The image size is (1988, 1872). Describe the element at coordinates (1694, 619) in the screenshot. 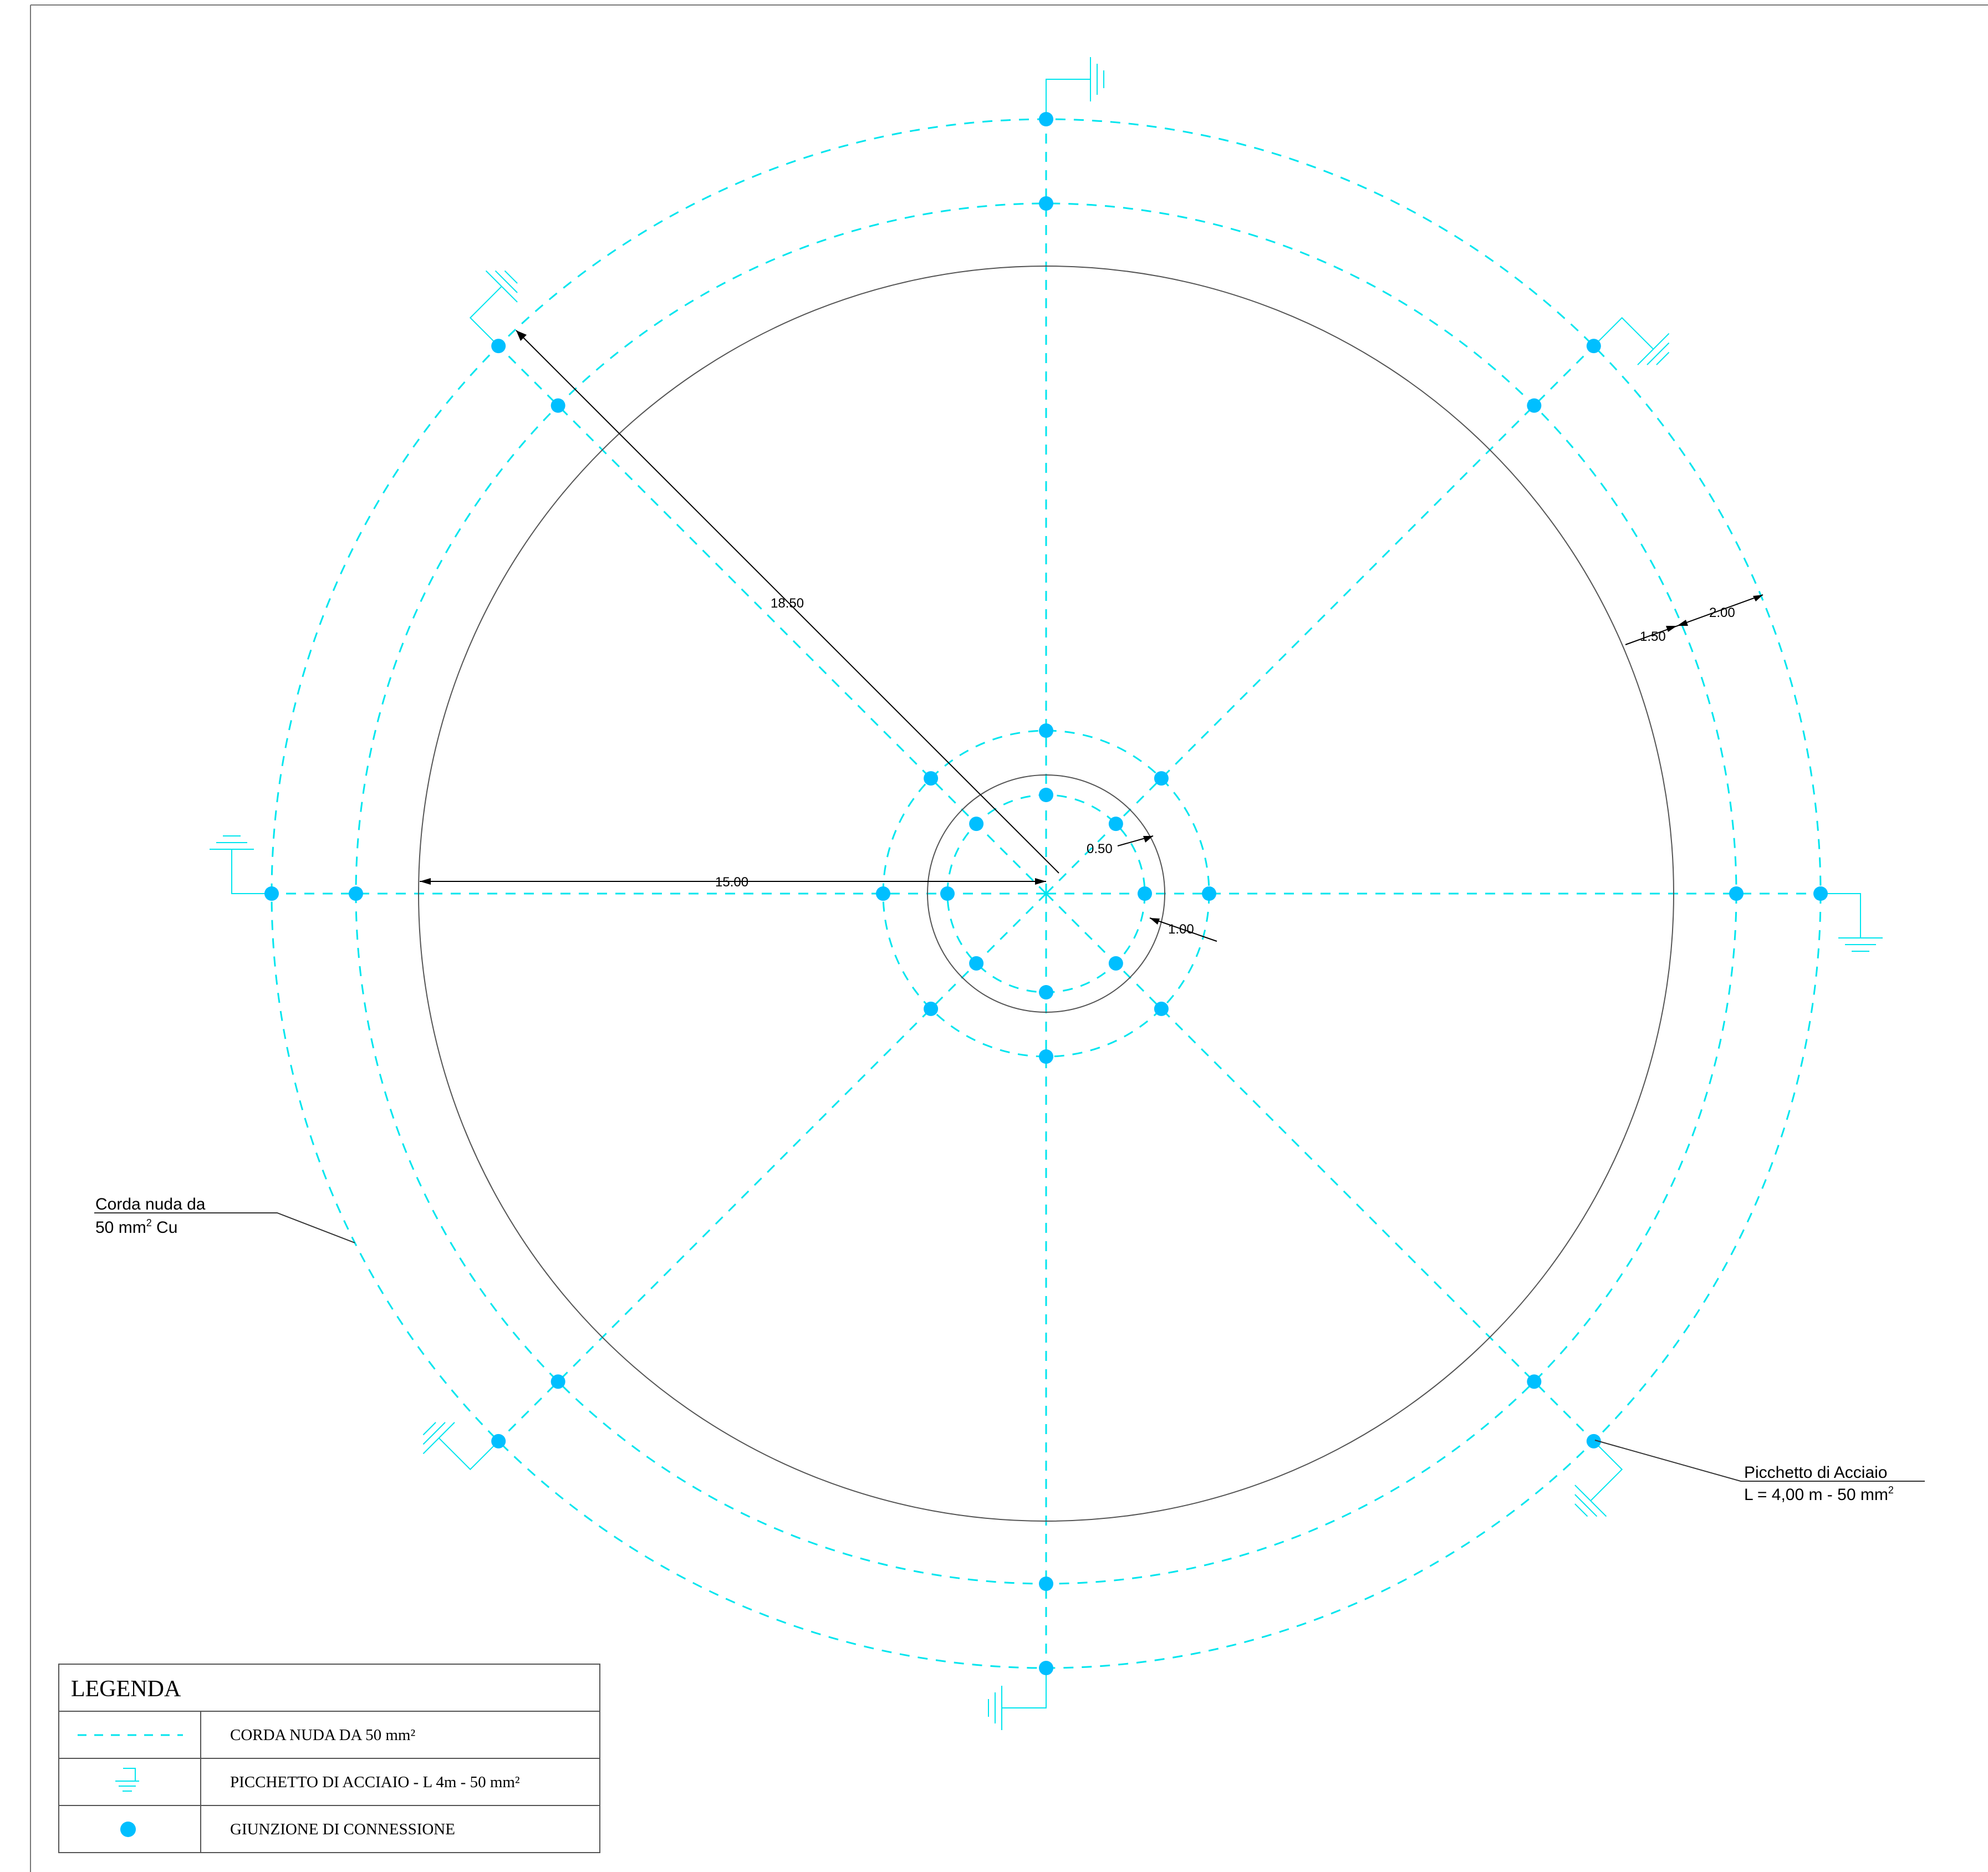

I see `dimension-ring-offsets: 1.50 2.00` at that location.